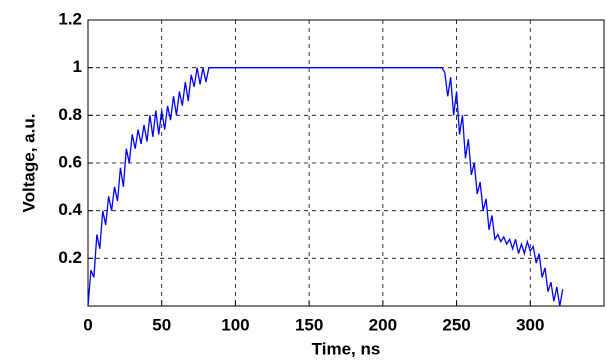 This screenshot has height=361, width=607. I want to click on x-tick-label: 50, so click(161, 324).